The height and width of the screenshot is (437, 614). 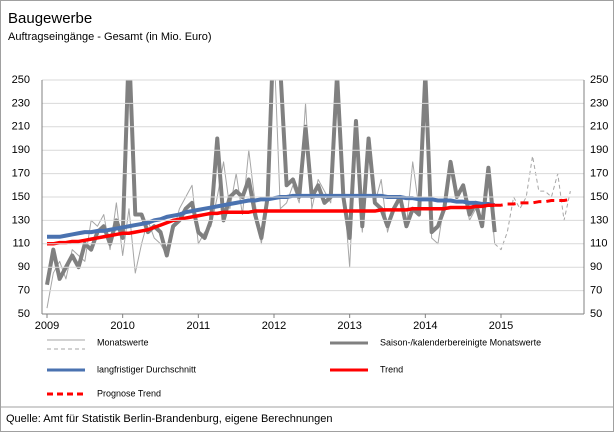 I want to click on y2-tick-label: 170, so click(x=599, y=174).